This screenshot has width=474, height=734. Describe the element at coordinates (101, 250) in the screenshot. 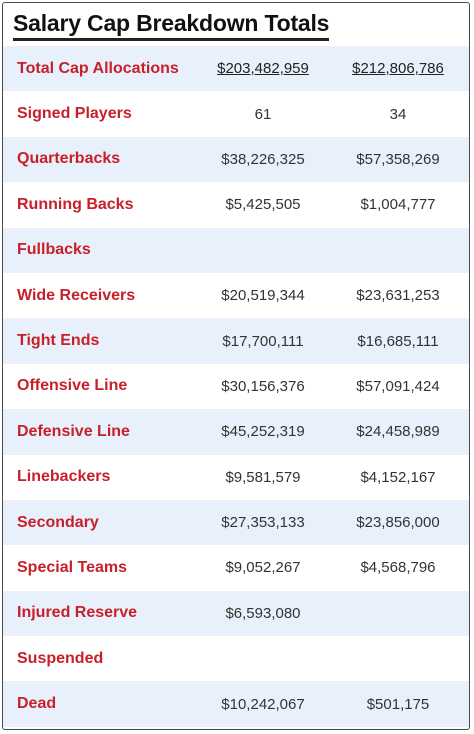

I see `row-label: Fullbacks` at that location.